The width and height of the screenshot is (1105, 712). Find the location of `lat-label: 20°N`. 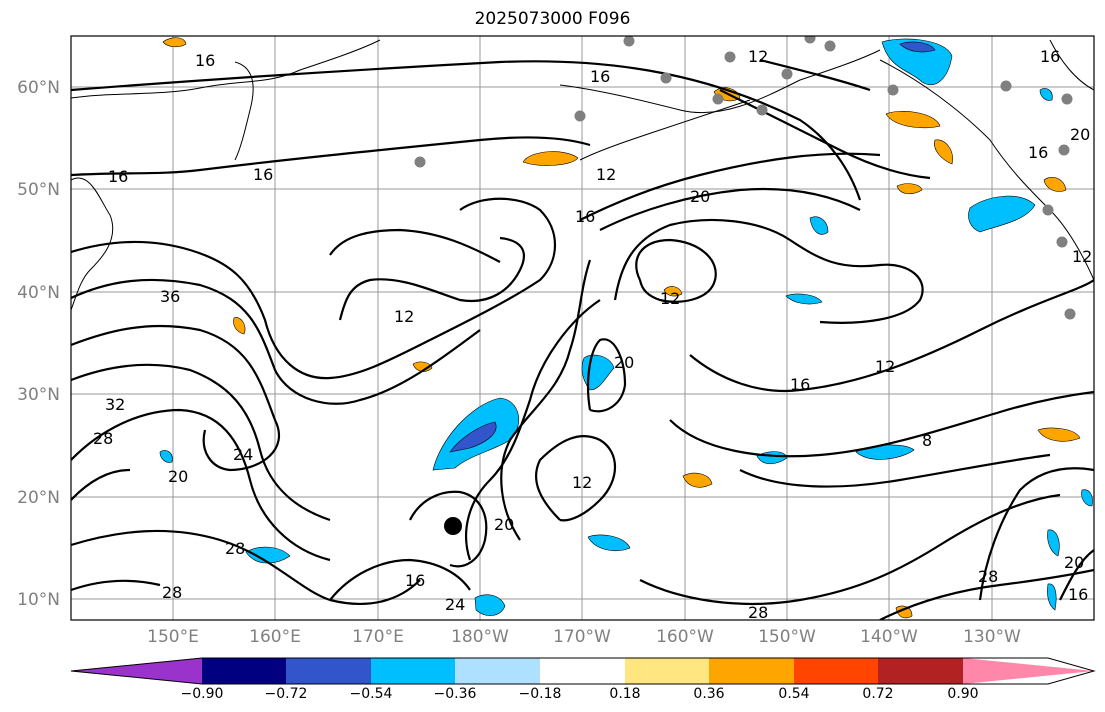

lat-label: 20°N is located at coordinates (38, 498).